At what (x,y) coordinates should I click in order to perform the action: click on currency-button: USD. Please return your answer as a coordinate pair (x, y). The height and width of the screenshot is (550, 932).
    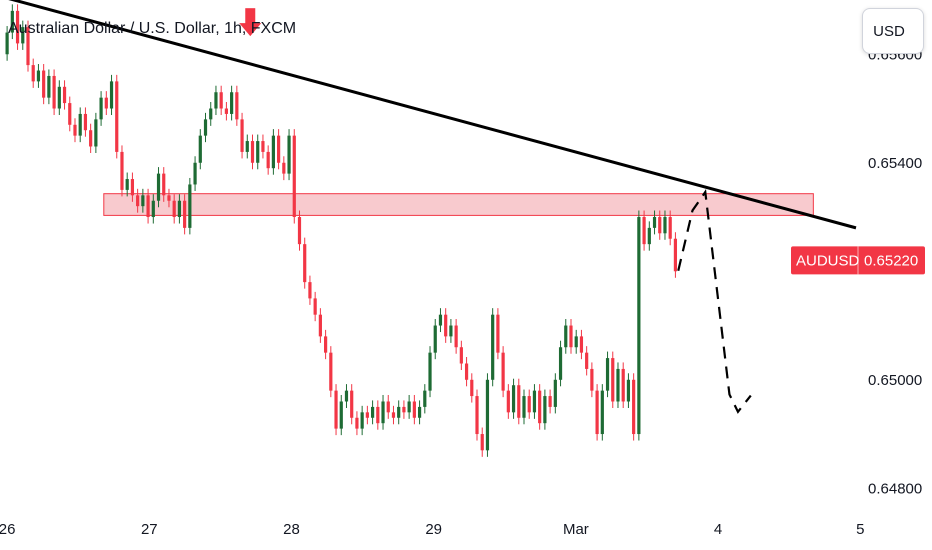
    Looking at the image, I should click on (893, 31).